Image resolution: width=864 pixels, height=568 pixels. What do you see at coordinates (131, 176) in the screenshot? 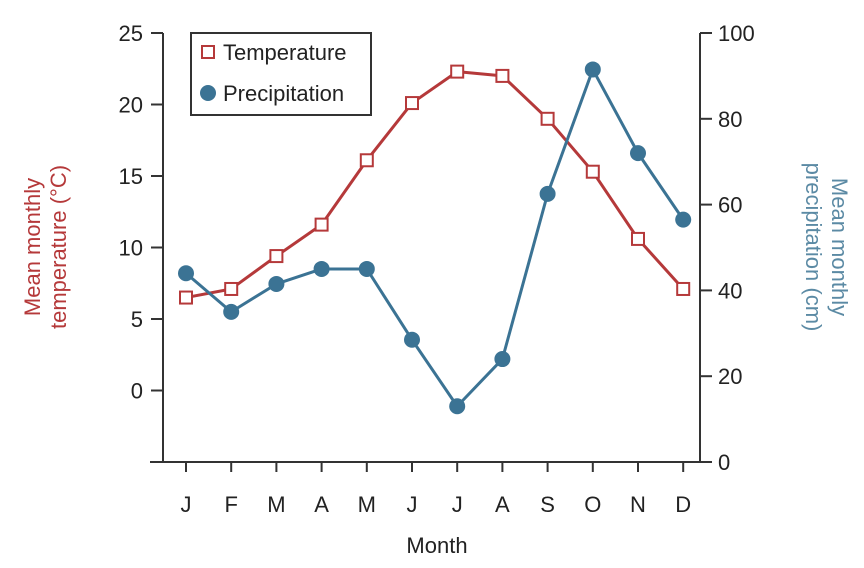
I see `left-tick-label: 15` at bounding box center [131, 176].